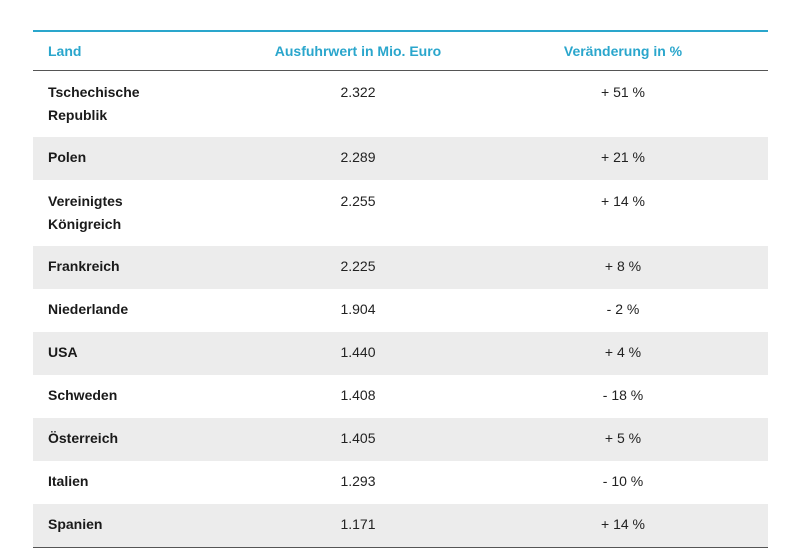 The width and height of the screenshot is (800, 548). Describe the element at coordinates (85, 212) in the screenshot. I see `cell-land: Vereinigtes Königreich` at that location.